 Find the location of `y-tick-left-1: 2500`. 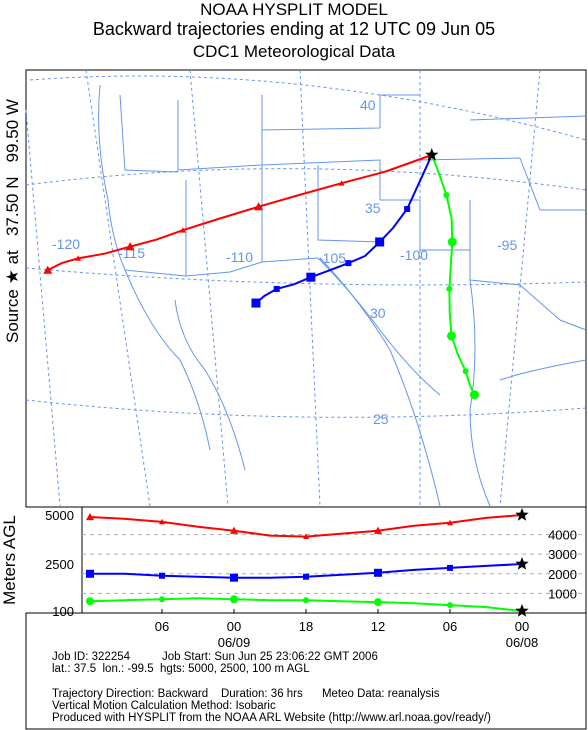

y-tick-left-1: 2500 is located at coordinates (59, 564).